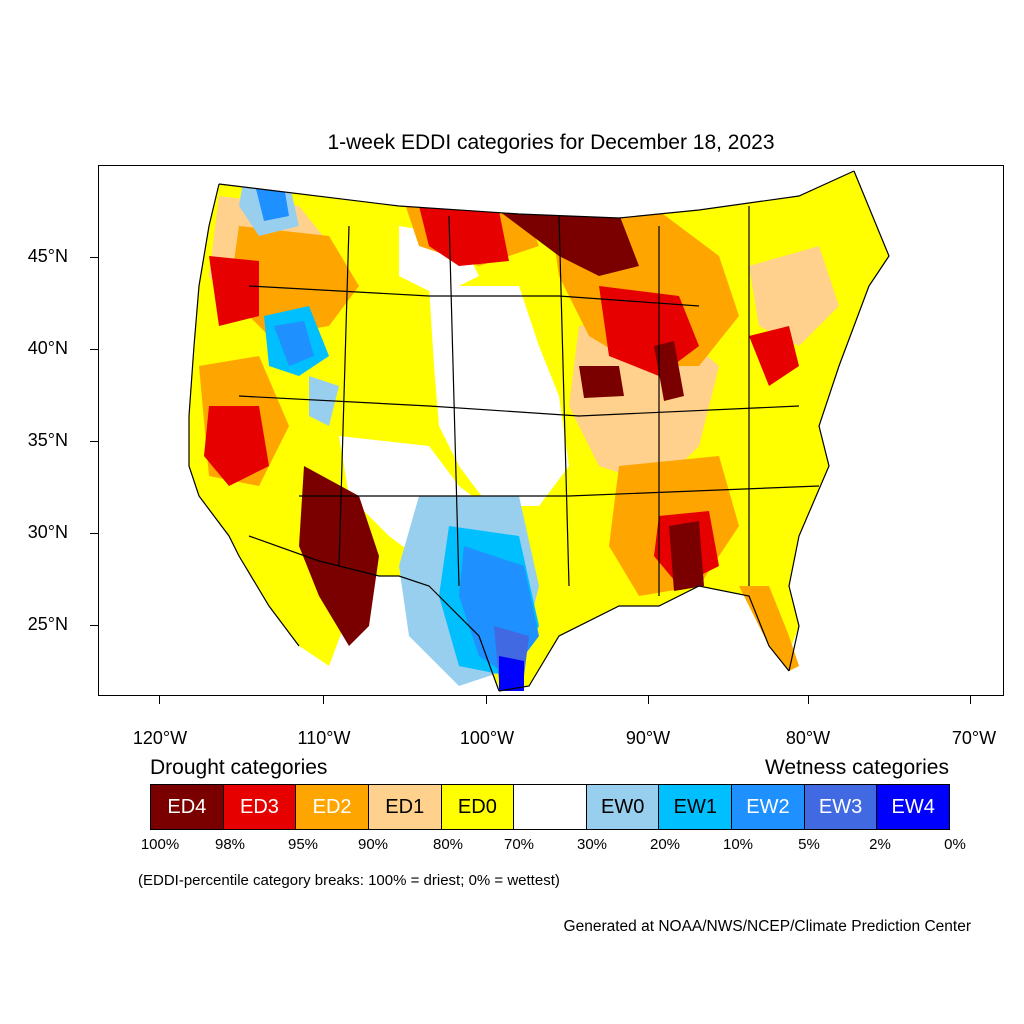  I want to click on legend-cell-ed4: ED4, so click(187, 807).